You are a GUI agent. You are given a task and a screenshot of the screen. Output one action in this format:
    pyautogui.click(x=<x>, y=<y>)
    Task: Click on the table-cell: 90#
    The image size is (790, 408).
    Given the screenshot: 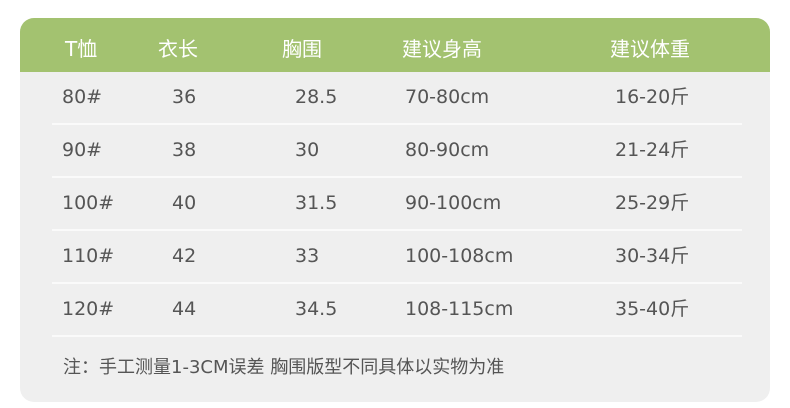 What is the action you would take?
    pyautogui.click(x=82, y=150)
    